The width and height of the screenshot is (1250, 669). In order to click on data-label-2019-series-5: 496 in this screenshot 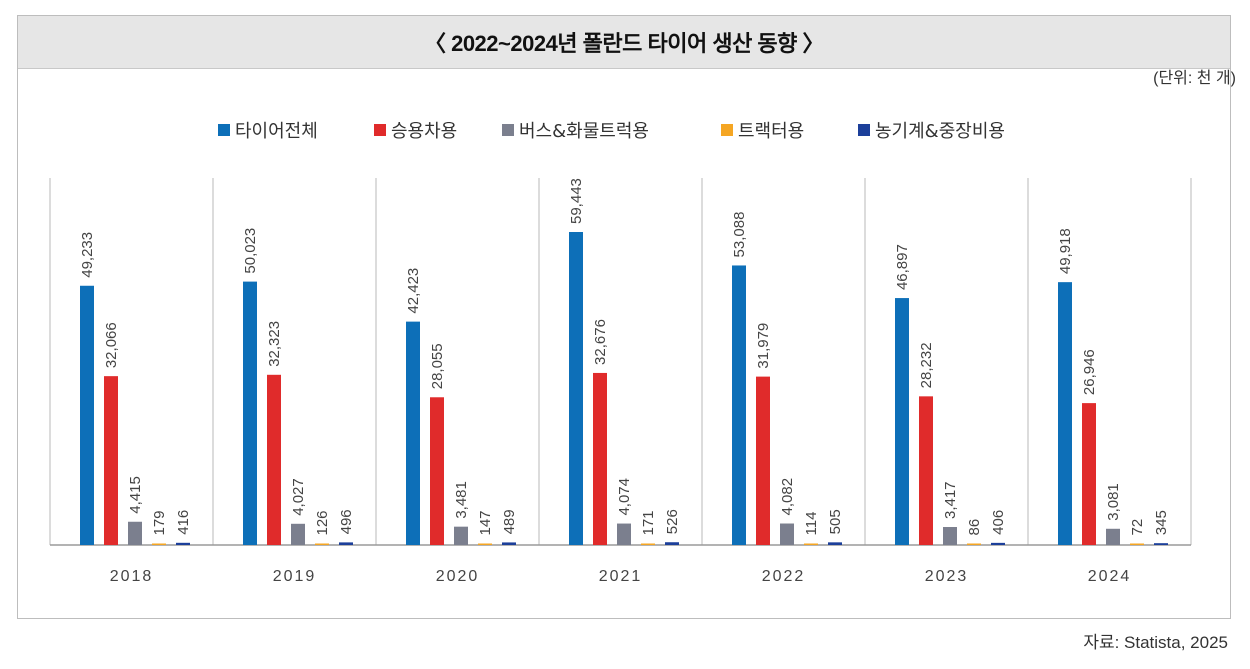, I will do `click(346, 521)`.